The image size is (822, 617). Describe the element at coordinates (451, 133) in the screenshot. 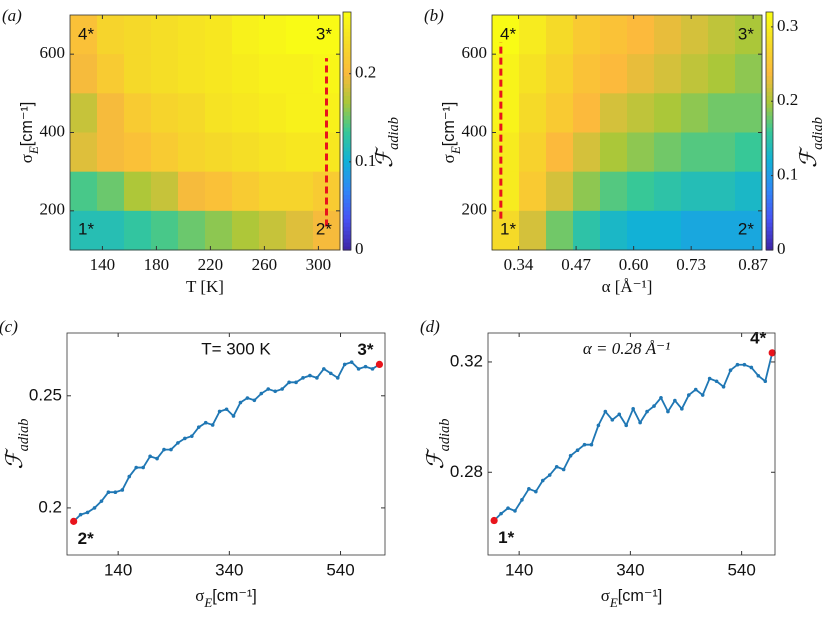

I see `axis-label: σE[cm⁻¹]` at that location.